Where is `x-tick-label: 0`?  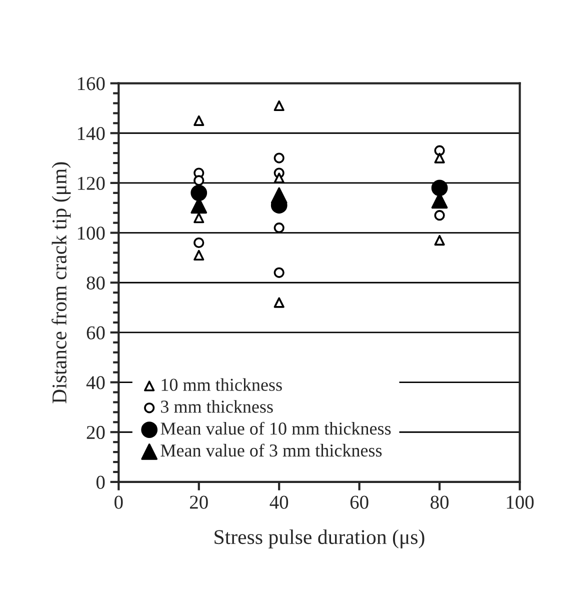
x-tick-label: 0 is located at coordinates (118, 502).